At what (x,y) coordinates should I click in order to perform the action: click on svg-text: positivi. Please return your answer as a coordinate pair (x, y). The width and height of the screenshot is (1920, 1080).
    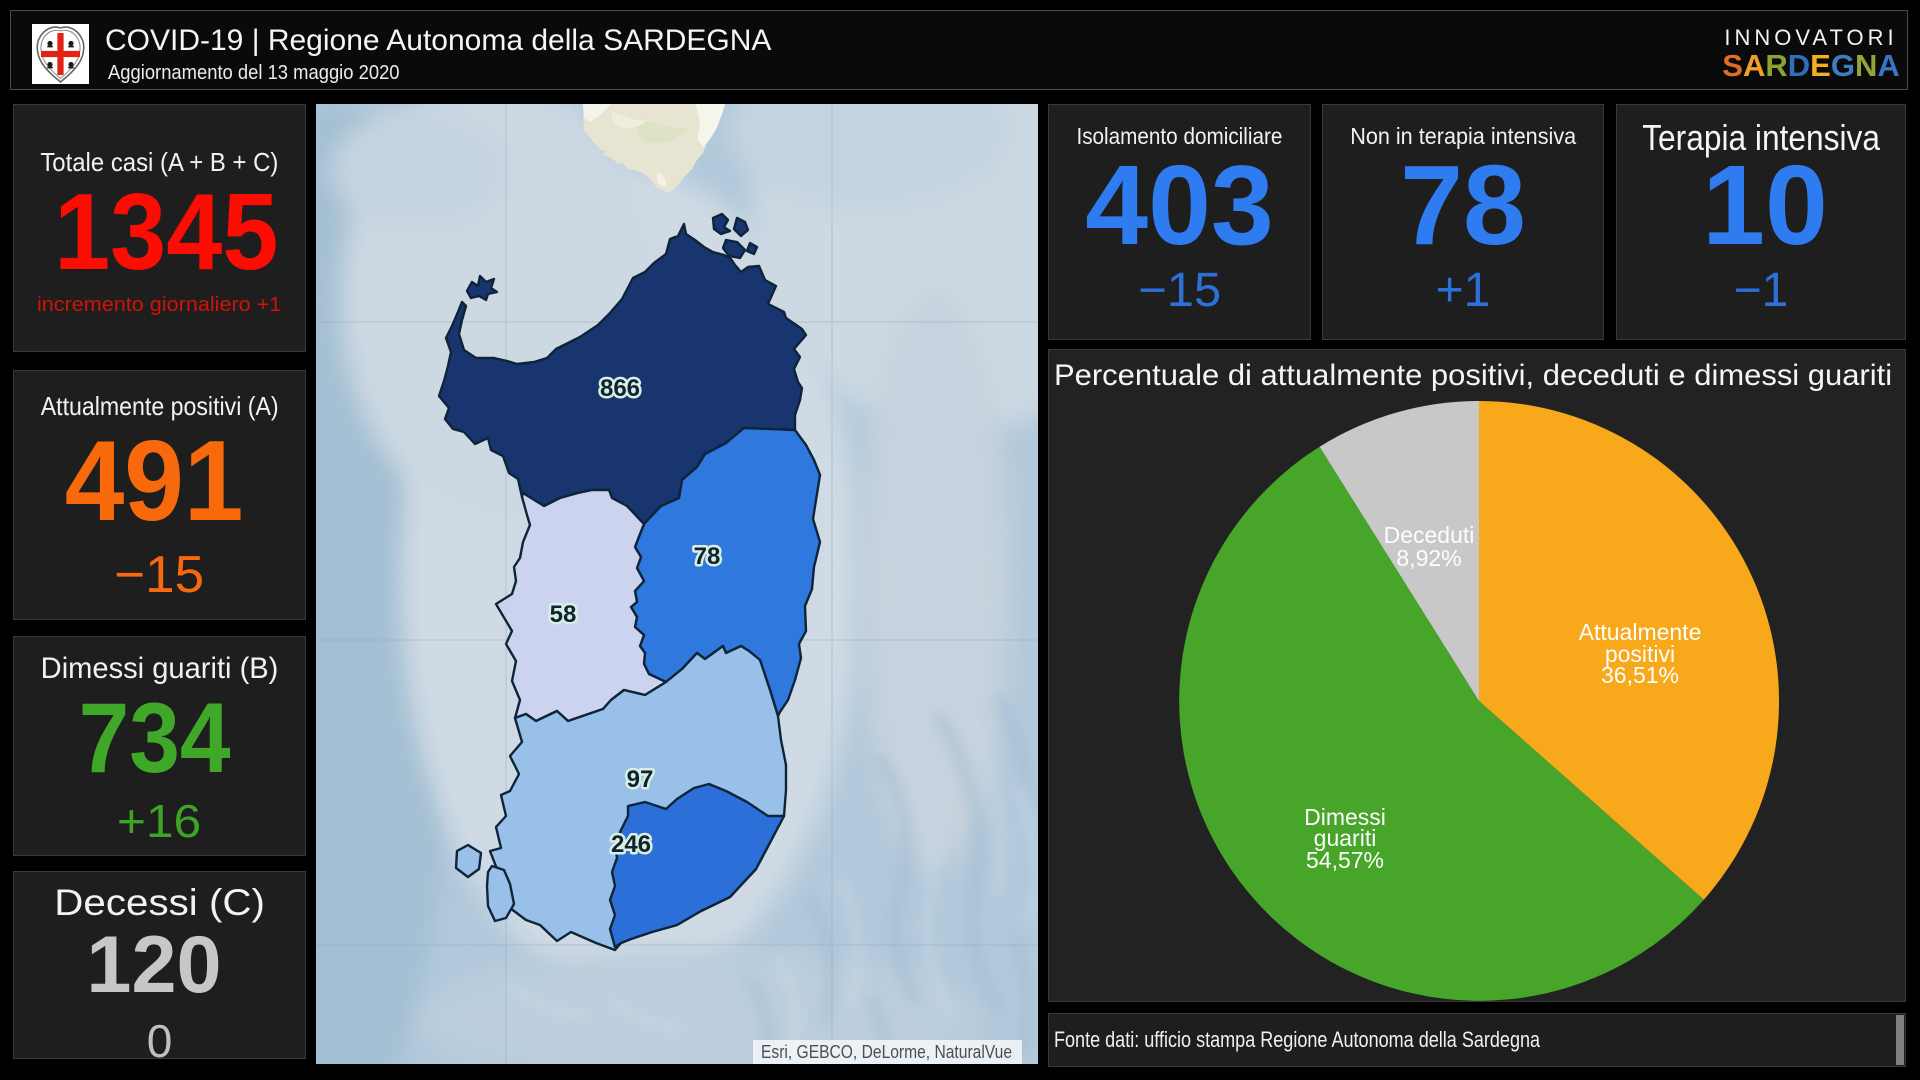
    Looking at the image, I should click on (1640, 654).